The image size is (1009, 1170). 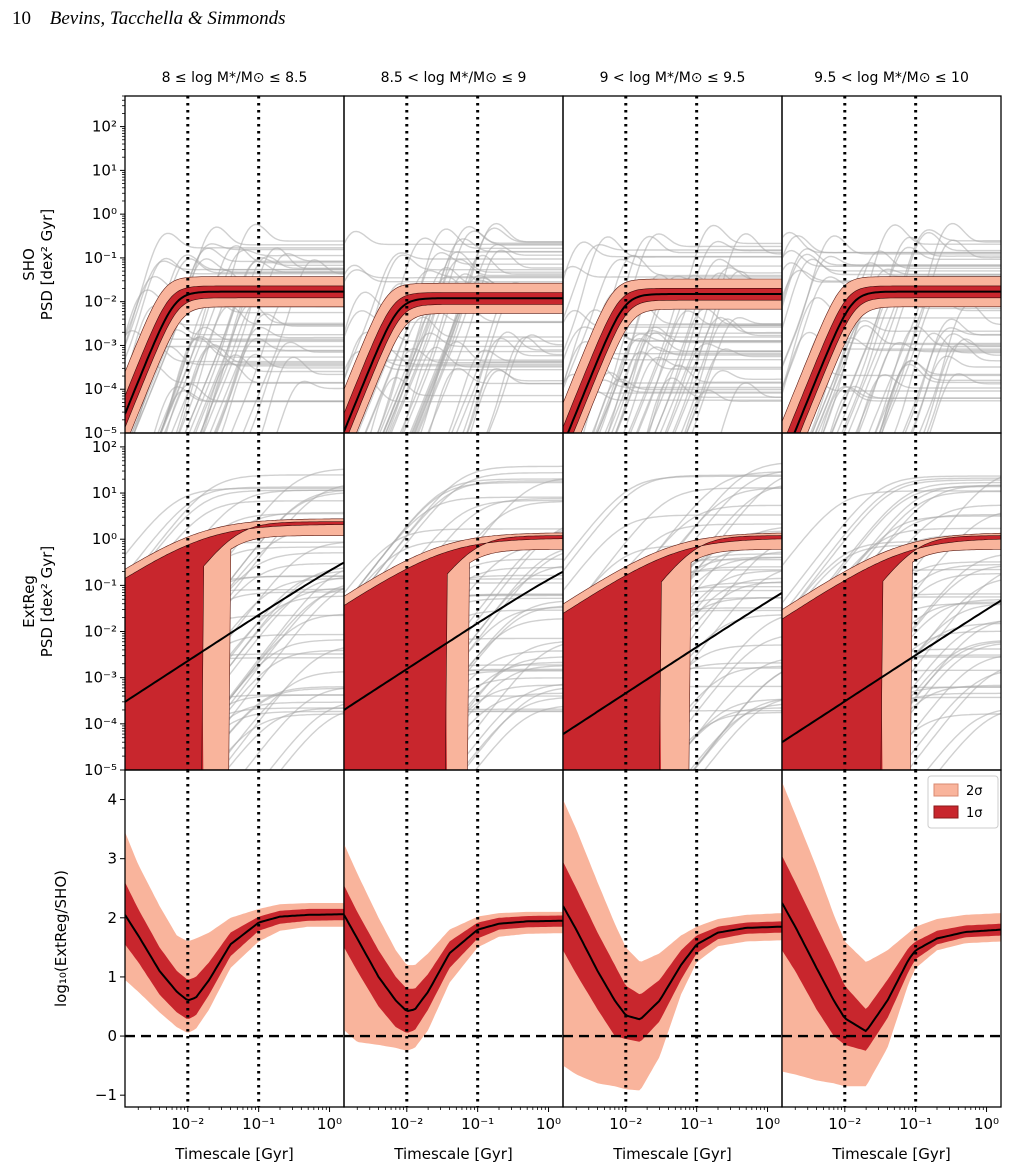 What do you see at coordinates (234, 938) in the screenshot?
I see `panel-r3-c1` at bounding box center [234, 938].